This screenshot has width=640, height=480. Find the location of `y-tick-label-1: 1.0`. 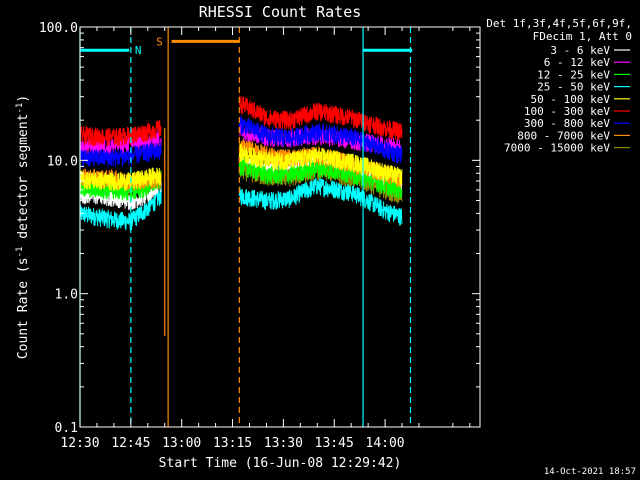

y-tick-label-1: 1.0 is located at coordinates (66, 295).